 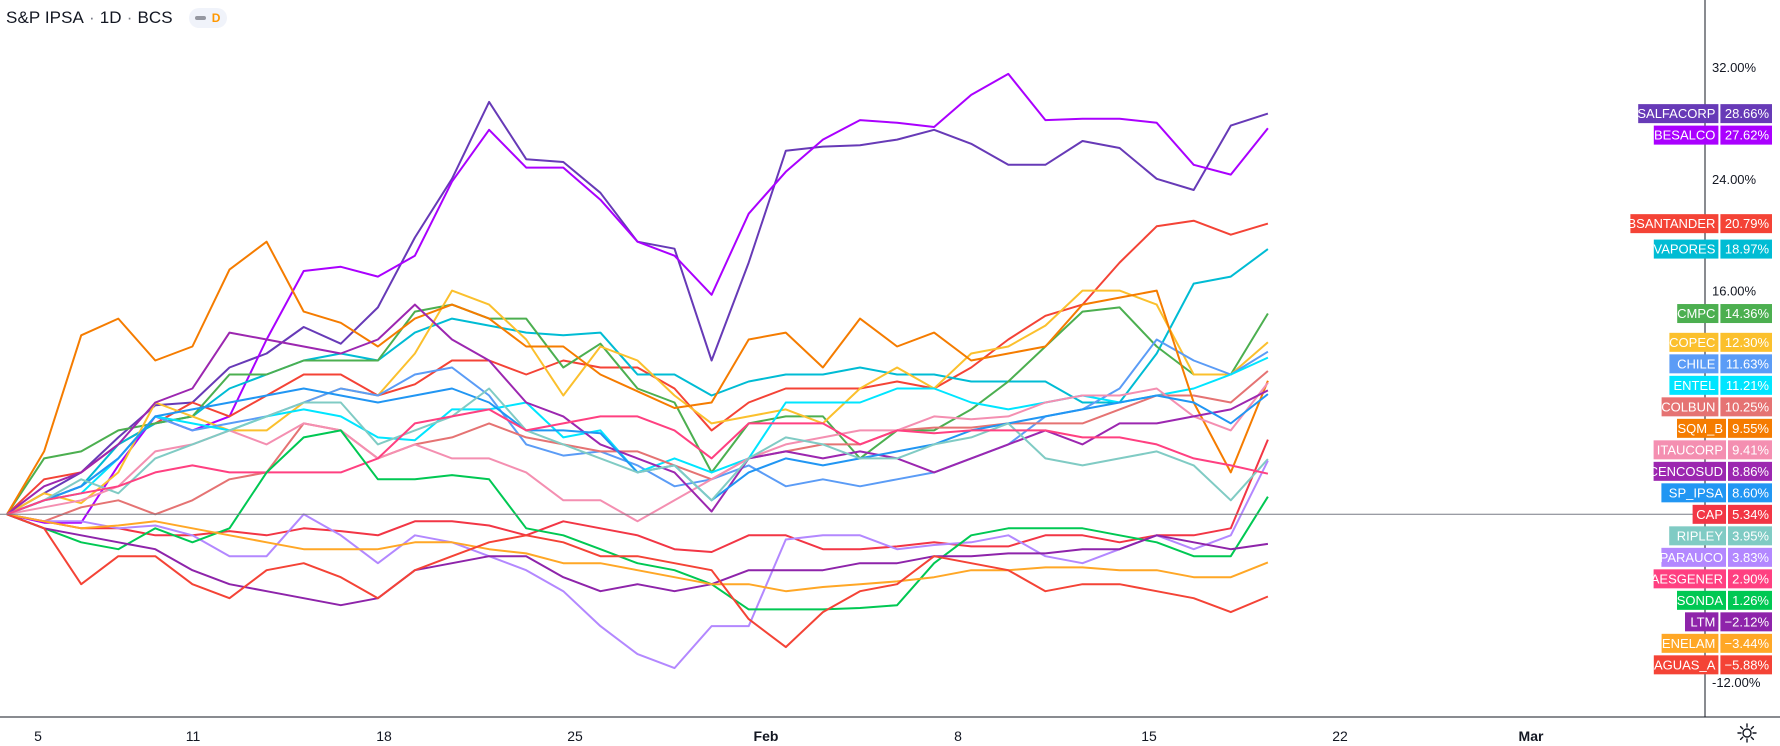 What do you see at coordinates (1747, 113) in the screenshot?
I see `series-value: 28.66%` at bounding box center [1747, 113].